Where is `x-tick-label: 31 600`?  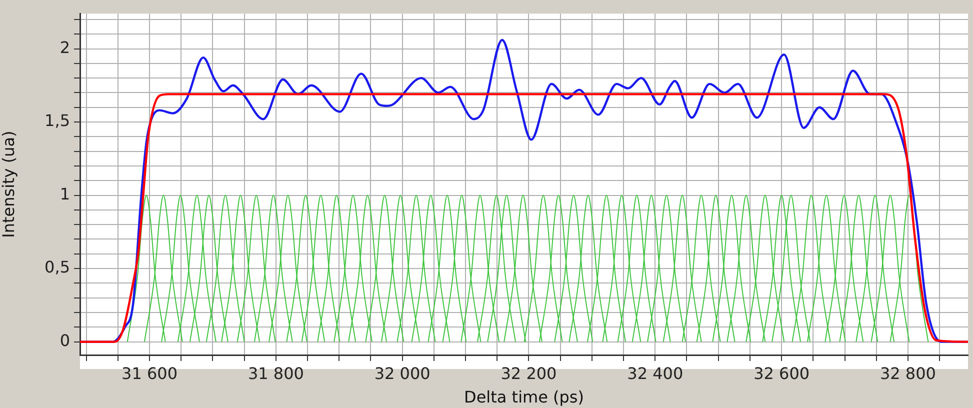
x-tick-label: 31 600 is located at coordinates (150, 373).